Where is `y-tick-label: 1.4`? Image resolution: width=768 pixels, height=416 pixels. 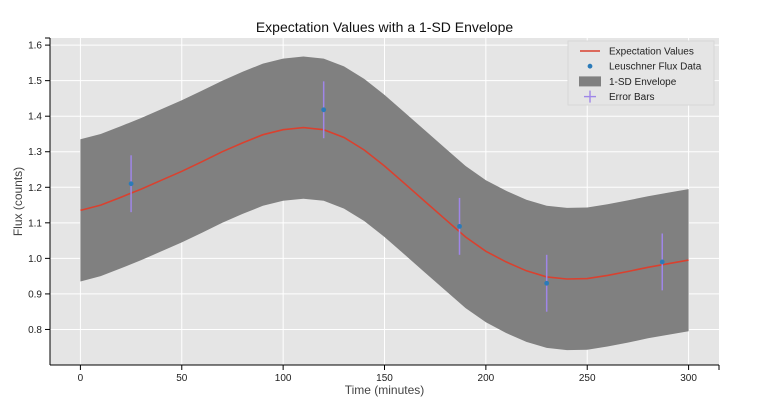
y-tick-label: 1.4 is located at coordinates (35, 117).